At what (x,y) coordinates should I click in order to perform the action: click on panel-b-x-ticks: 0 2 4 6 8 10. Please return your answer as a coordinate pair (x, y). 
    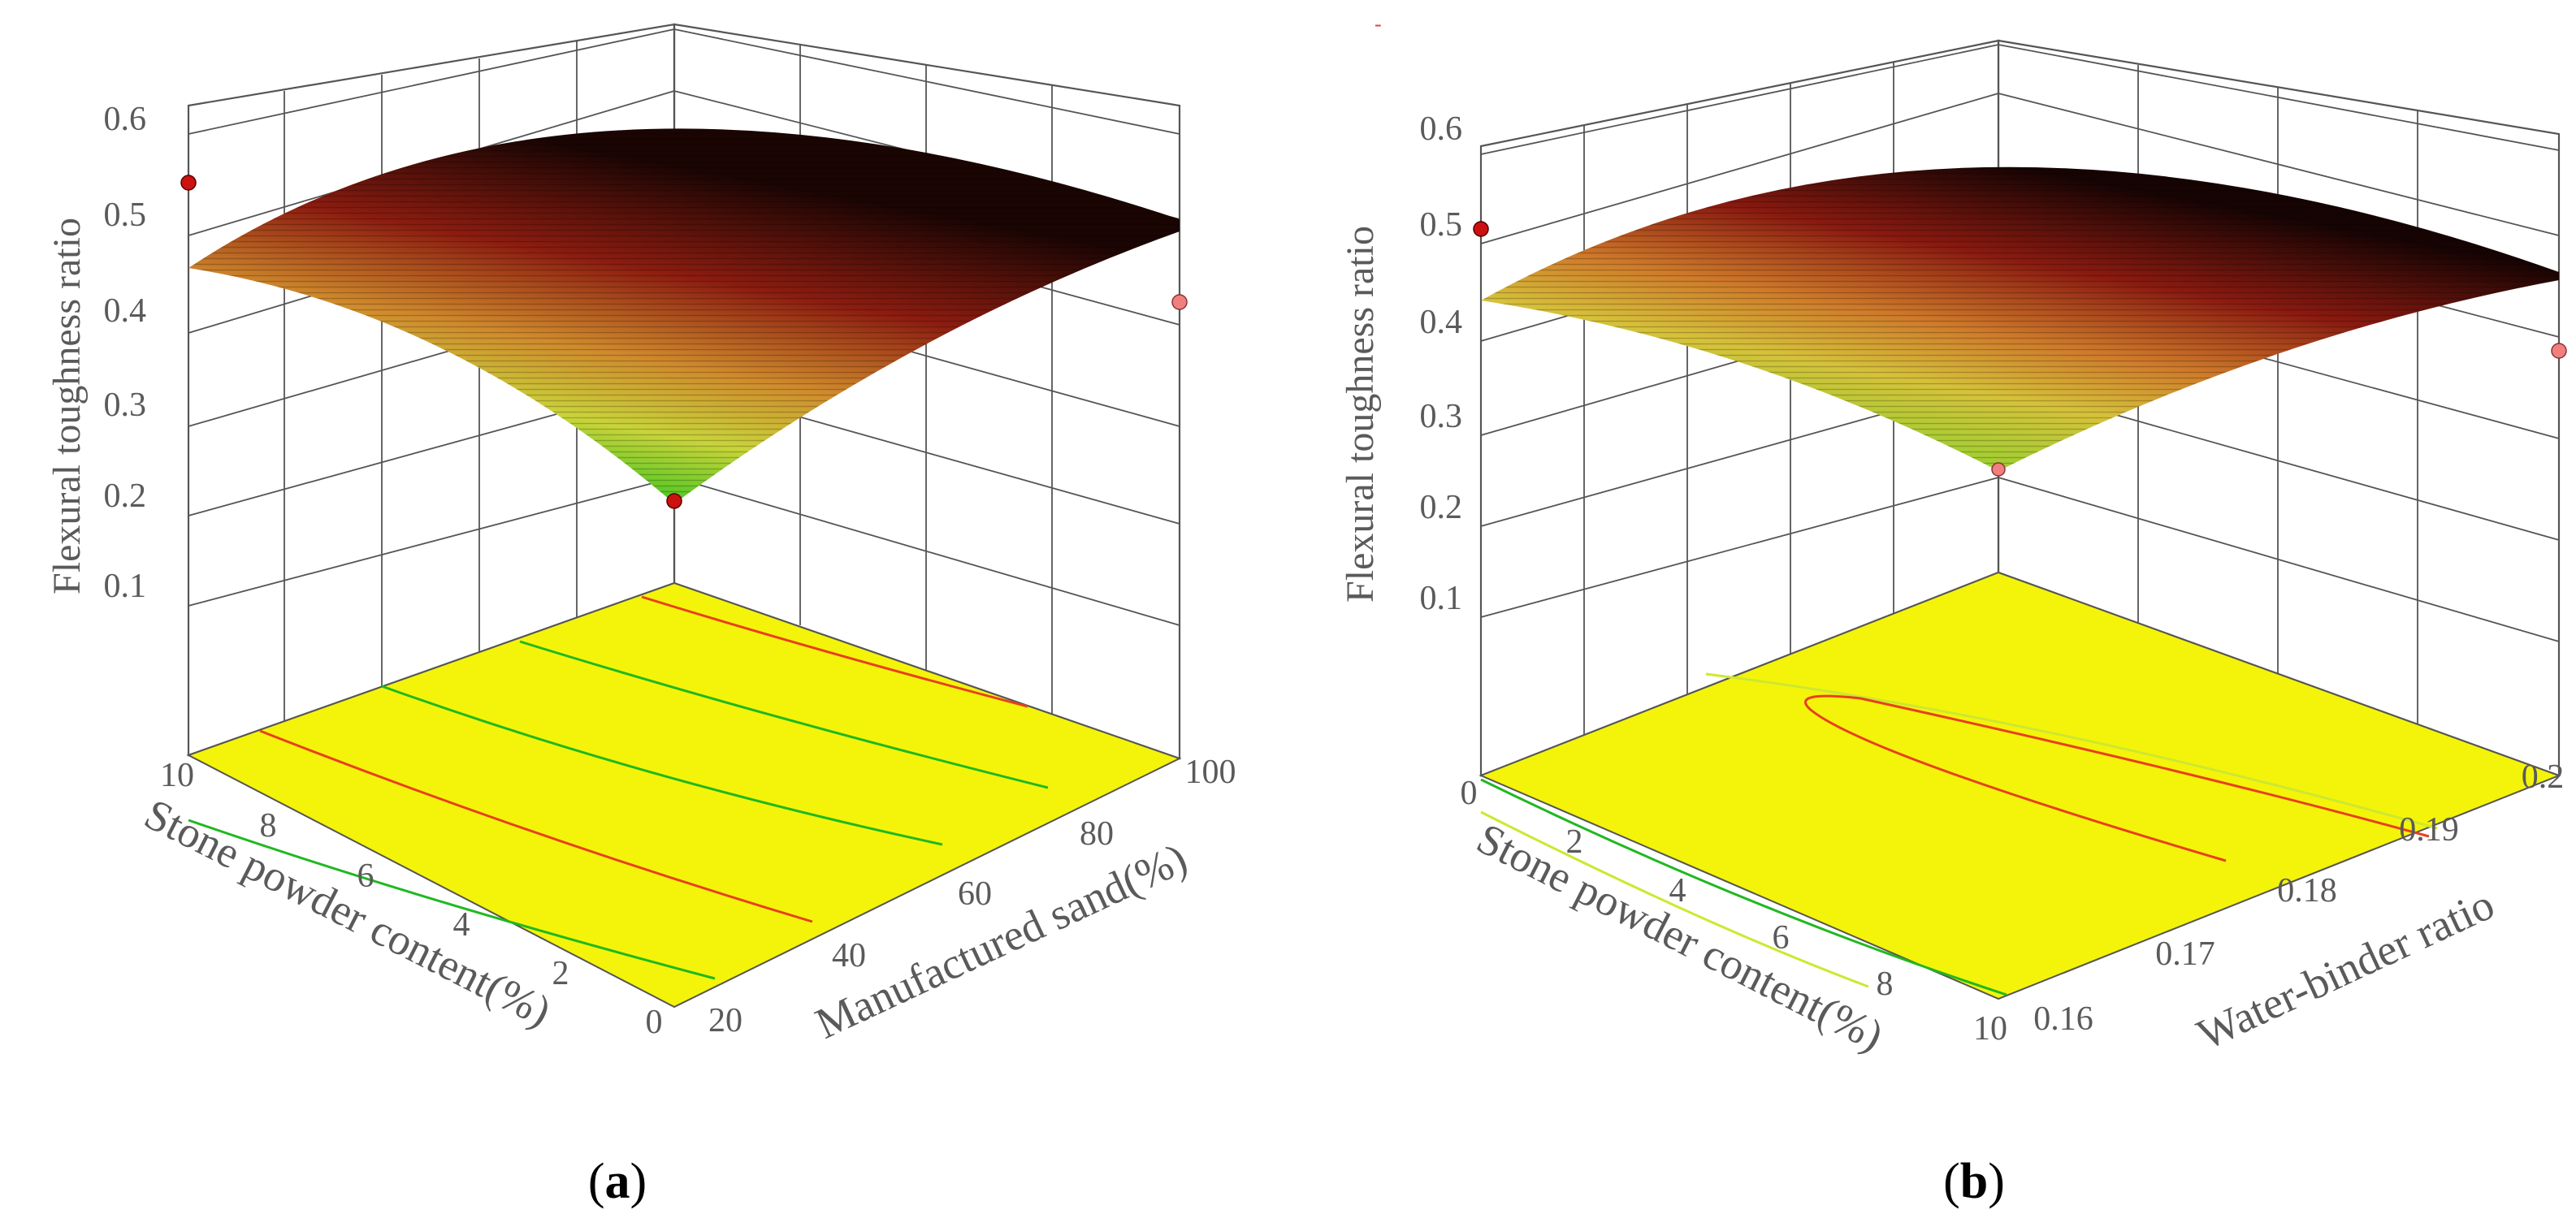
    Looking at the image, I should click on (1735, 911).